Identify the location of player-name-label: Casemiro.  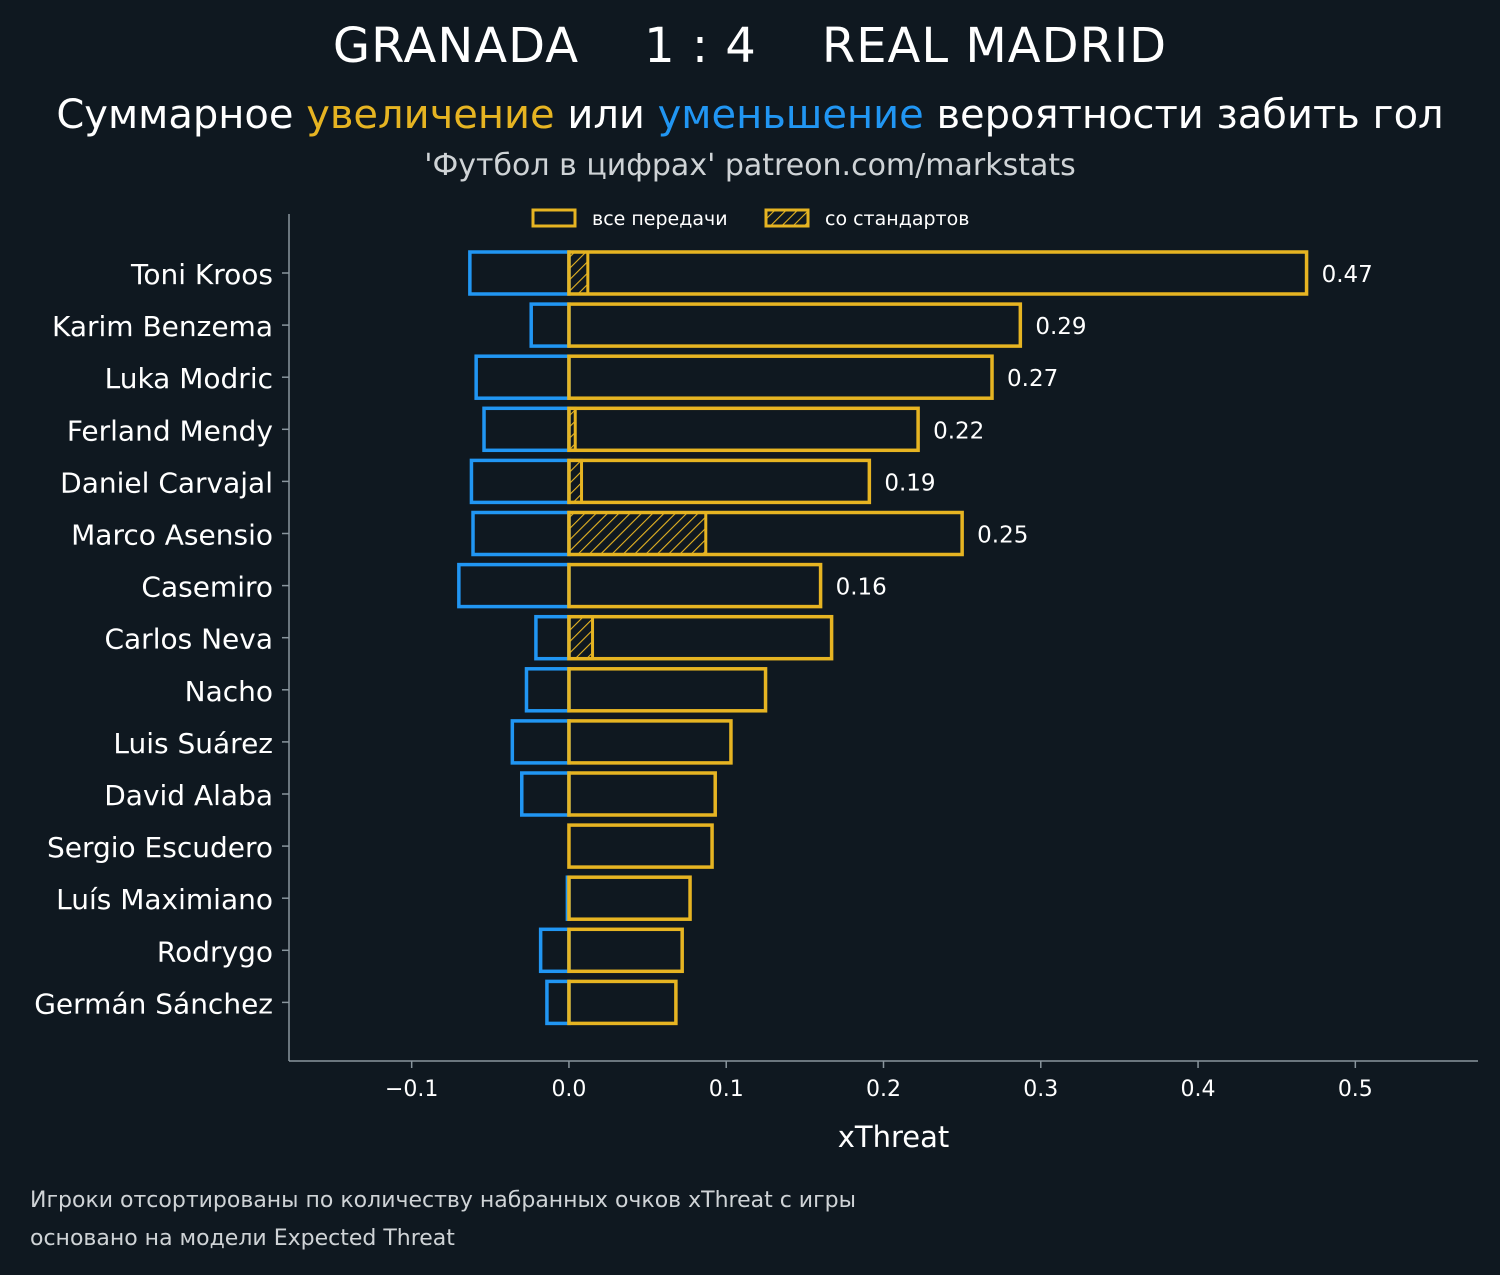
(207, 587).